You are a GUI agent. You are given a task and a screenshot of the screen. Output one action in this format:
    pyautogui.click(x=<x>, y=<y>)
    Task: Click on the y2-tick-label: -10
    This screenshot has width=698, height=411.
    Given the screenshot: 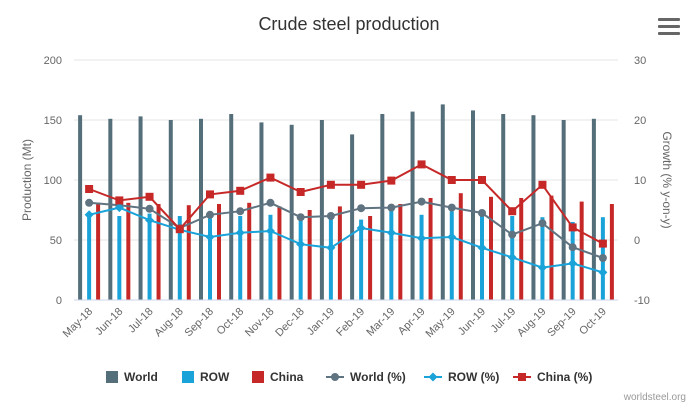 What is the action you would take?
    pyautogui.click(x=642, y=301)
    